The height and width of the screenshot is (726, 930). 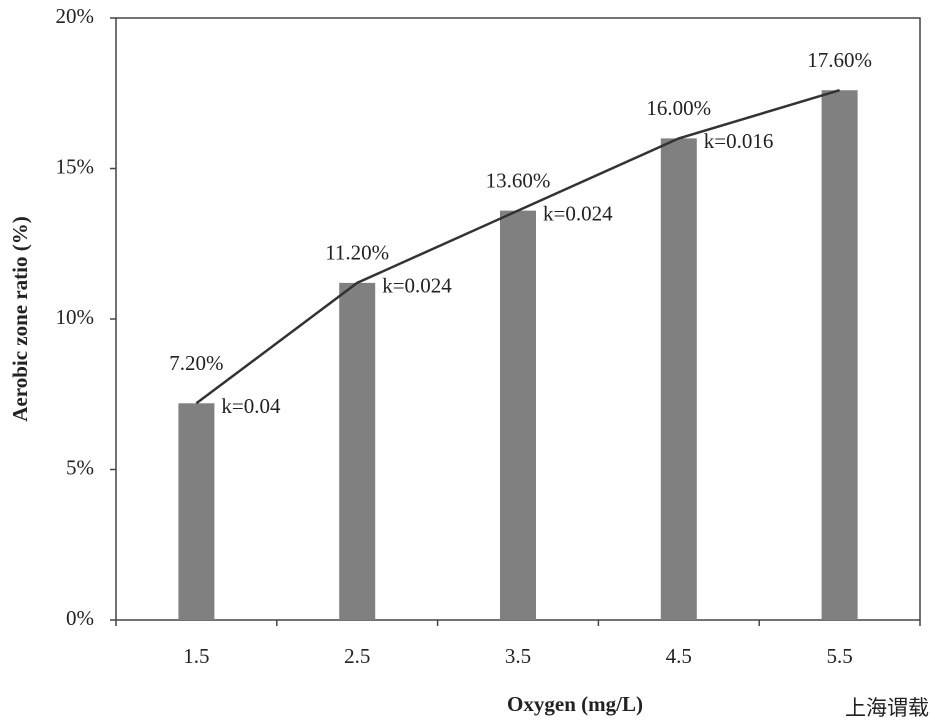 What do you see at coordinates (80, 618) in the screenshot?
I see `y-tick-label: 0%` at bounding box center [80, 618].